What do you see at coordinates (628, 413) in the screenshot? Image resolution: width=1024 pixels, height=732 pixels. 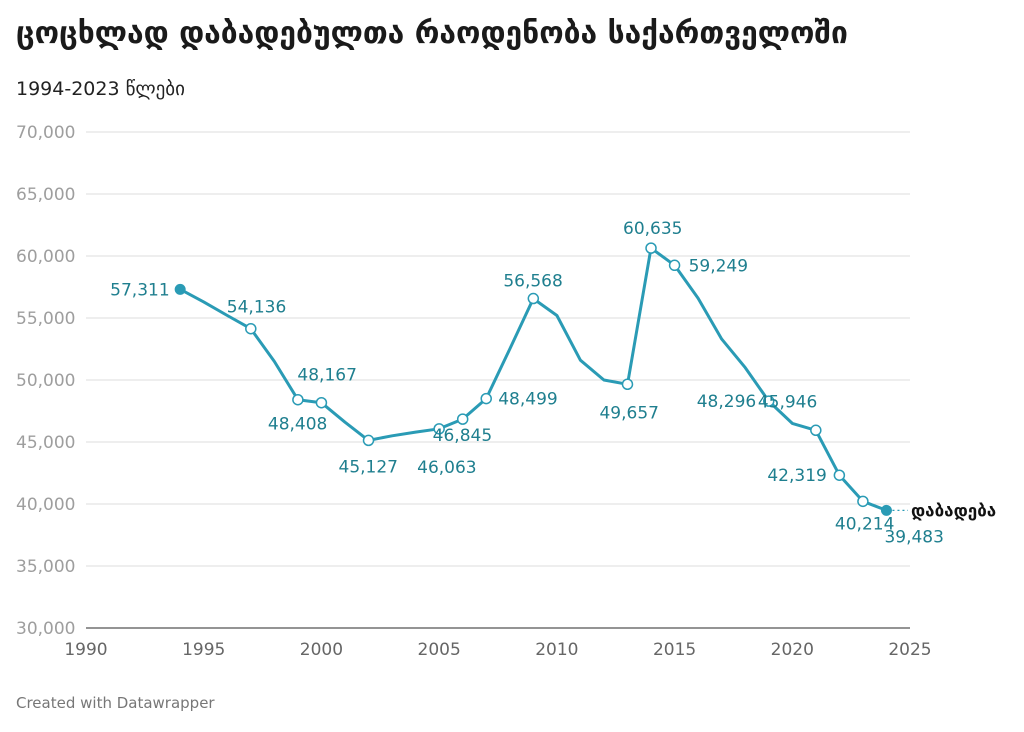 I see `data-label: 49,657` at bounding box center [628, 413].